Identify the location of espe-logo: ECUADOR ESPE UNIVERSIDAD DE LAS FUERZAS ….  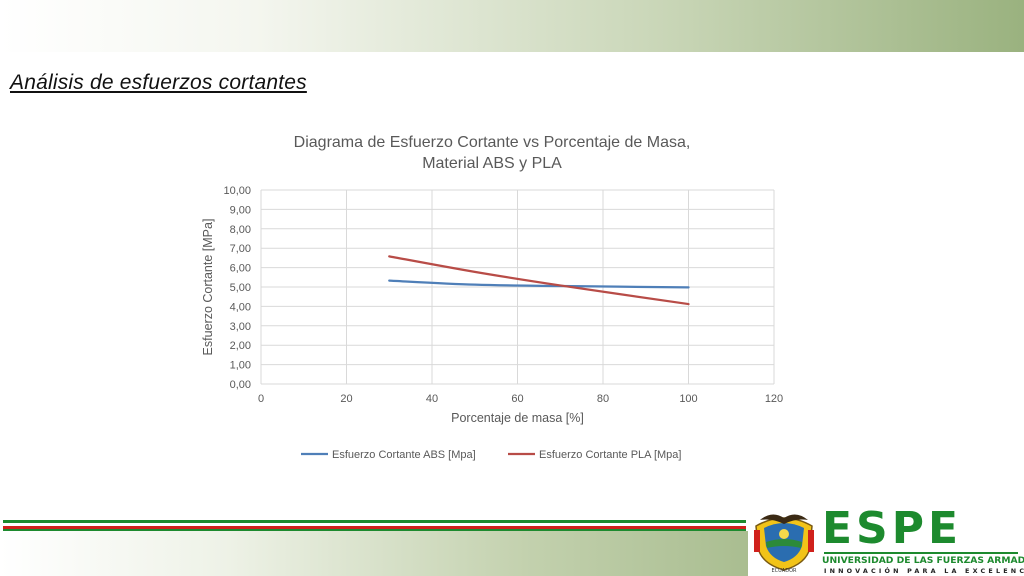
(886, 539).